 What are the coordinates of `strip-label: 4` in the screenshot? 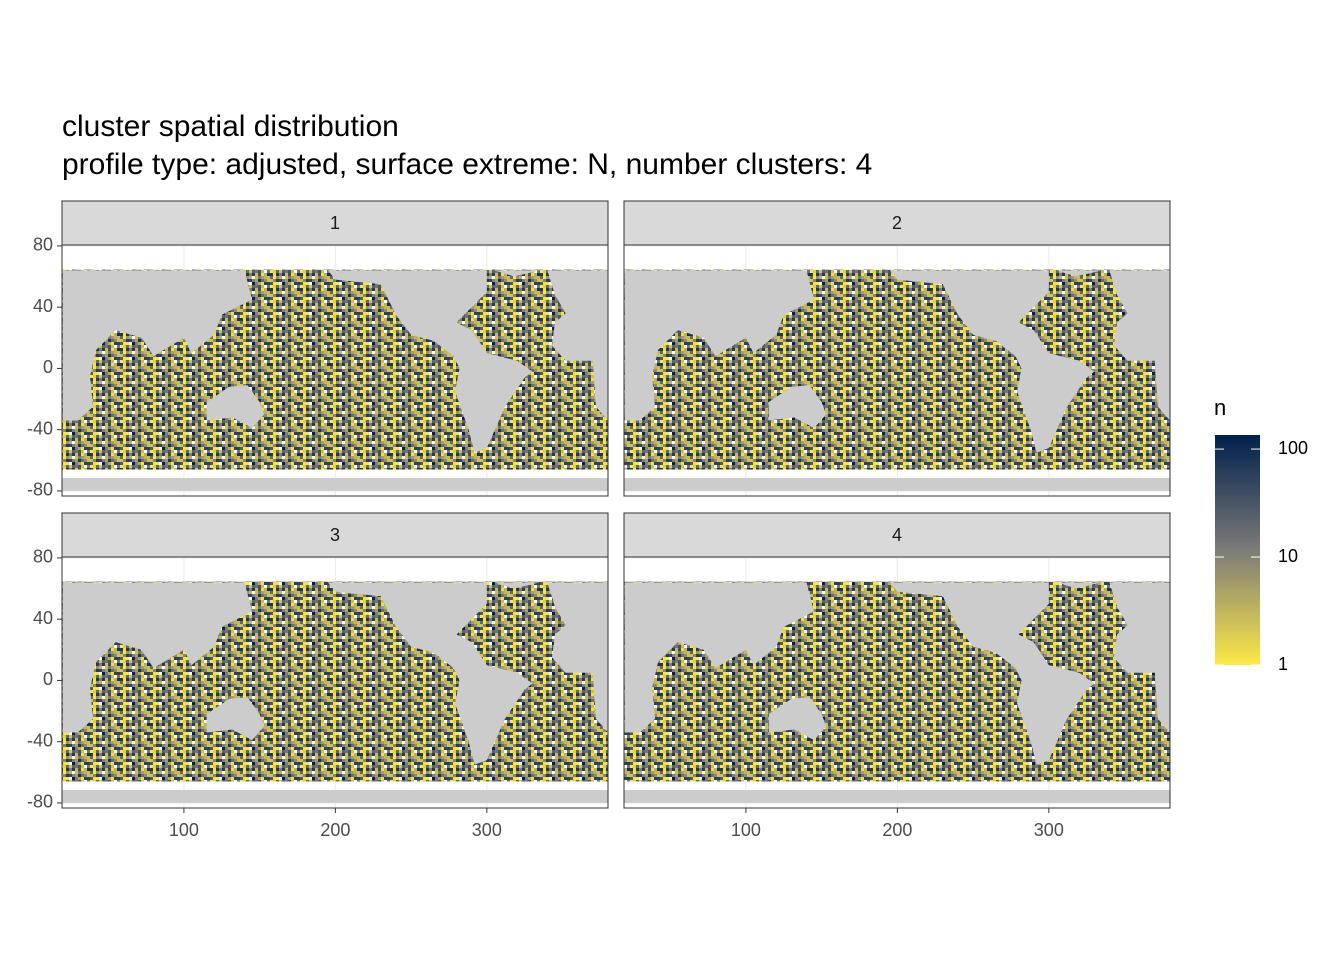 It's located at (897, 535).